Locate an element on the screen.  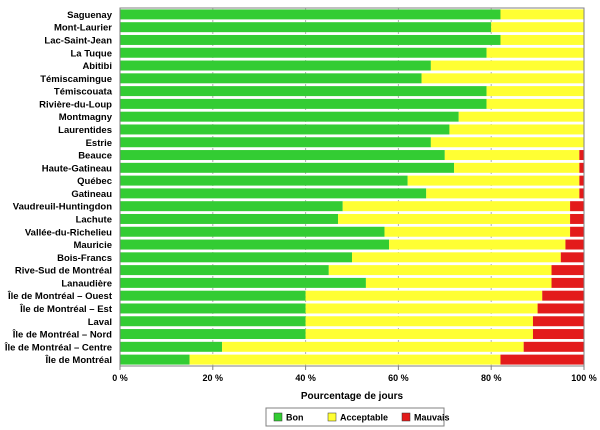
legend-label-mauvais: Mauvais is located at coordinates (432, 418).